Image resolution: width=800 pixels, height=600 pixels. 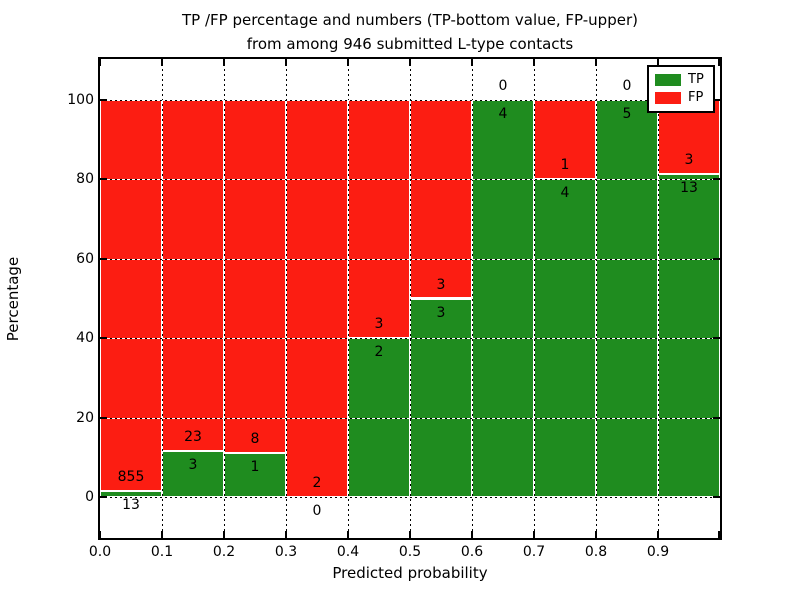 I want to click on x-tick-label: 0.5, so click(x=410, y=552).